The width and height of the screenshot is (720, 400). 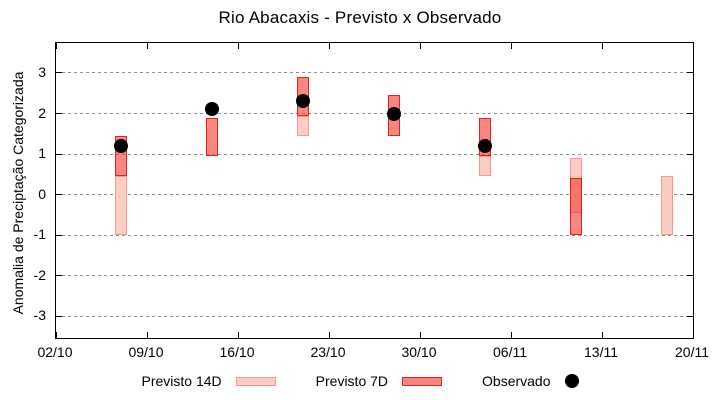 What do you see at coordinates (146, 352) in the screenshot?
I see `x-tick-label: 09/10` at bounding box center [146, 352].